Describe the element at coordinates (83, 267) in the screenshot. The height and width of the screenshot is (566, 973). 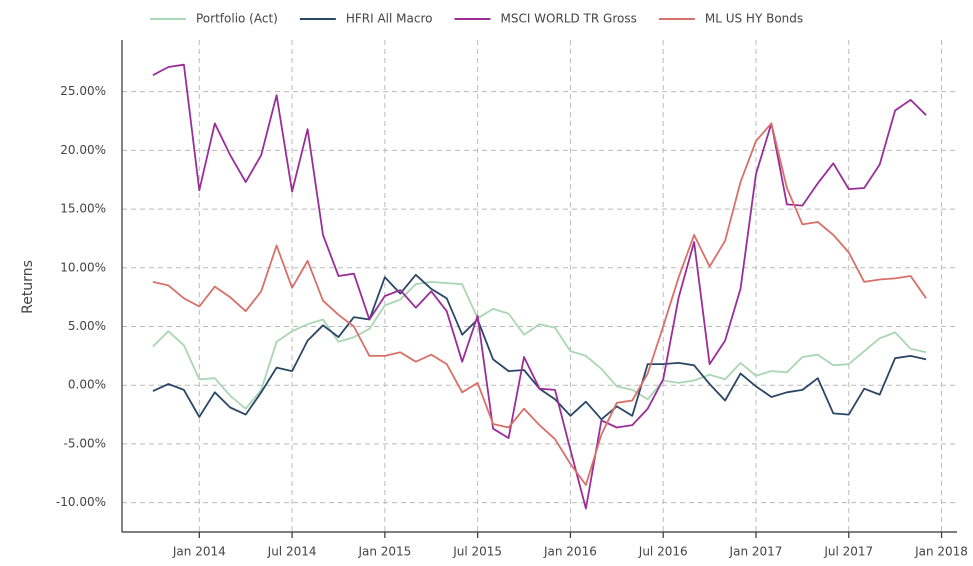
I see `y-tick-label: 10.00%` at that location.